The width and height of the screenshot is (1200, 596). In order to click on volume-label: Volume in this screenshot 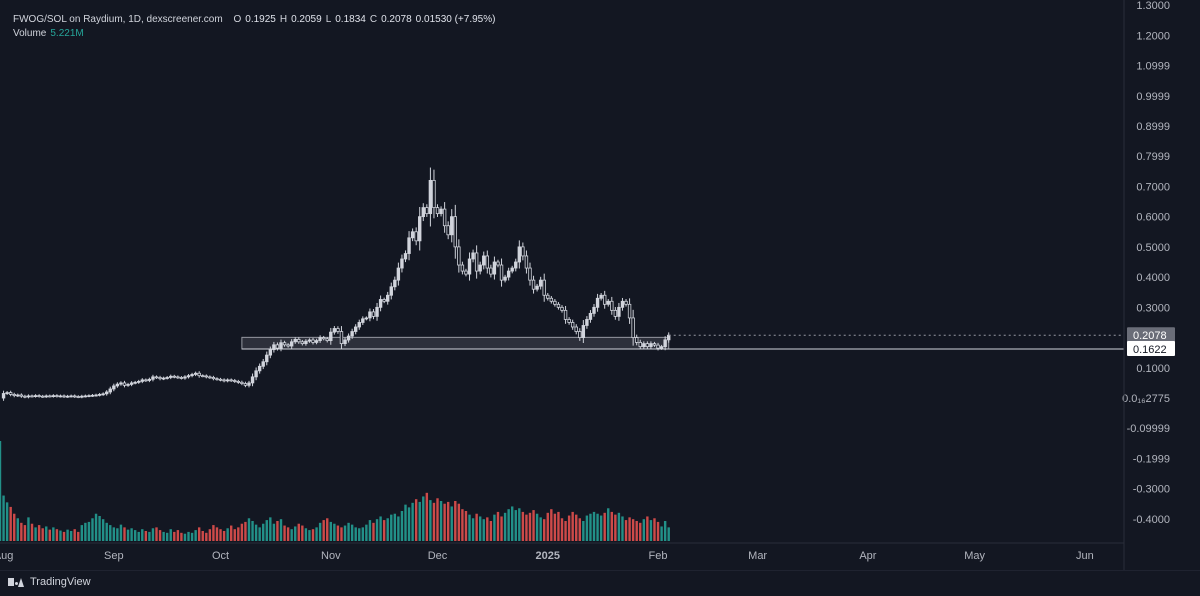, I will do `click(30, 33)`.